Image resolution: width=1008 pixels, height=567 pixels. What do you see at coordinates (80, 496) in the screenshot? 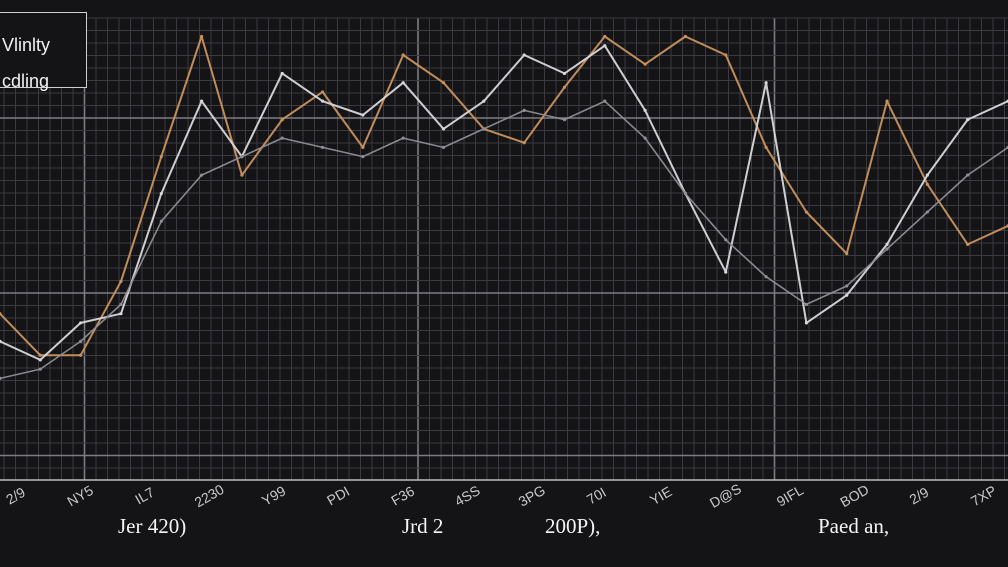
I see `x-tick-label: NY5` at bounding box center [80, 496].